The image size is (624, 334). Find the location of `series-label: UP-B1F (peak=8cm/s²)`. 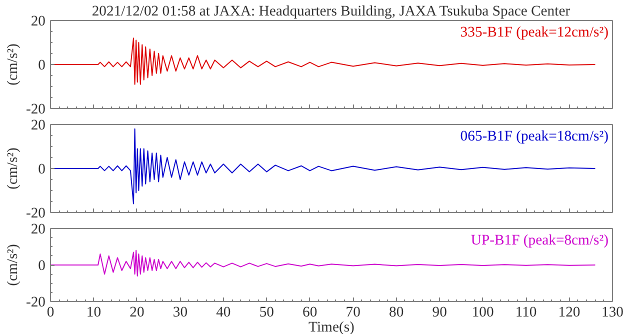

series-label: UP-B1F (peak=8cm/s²) is located at coordinates (539, 240).